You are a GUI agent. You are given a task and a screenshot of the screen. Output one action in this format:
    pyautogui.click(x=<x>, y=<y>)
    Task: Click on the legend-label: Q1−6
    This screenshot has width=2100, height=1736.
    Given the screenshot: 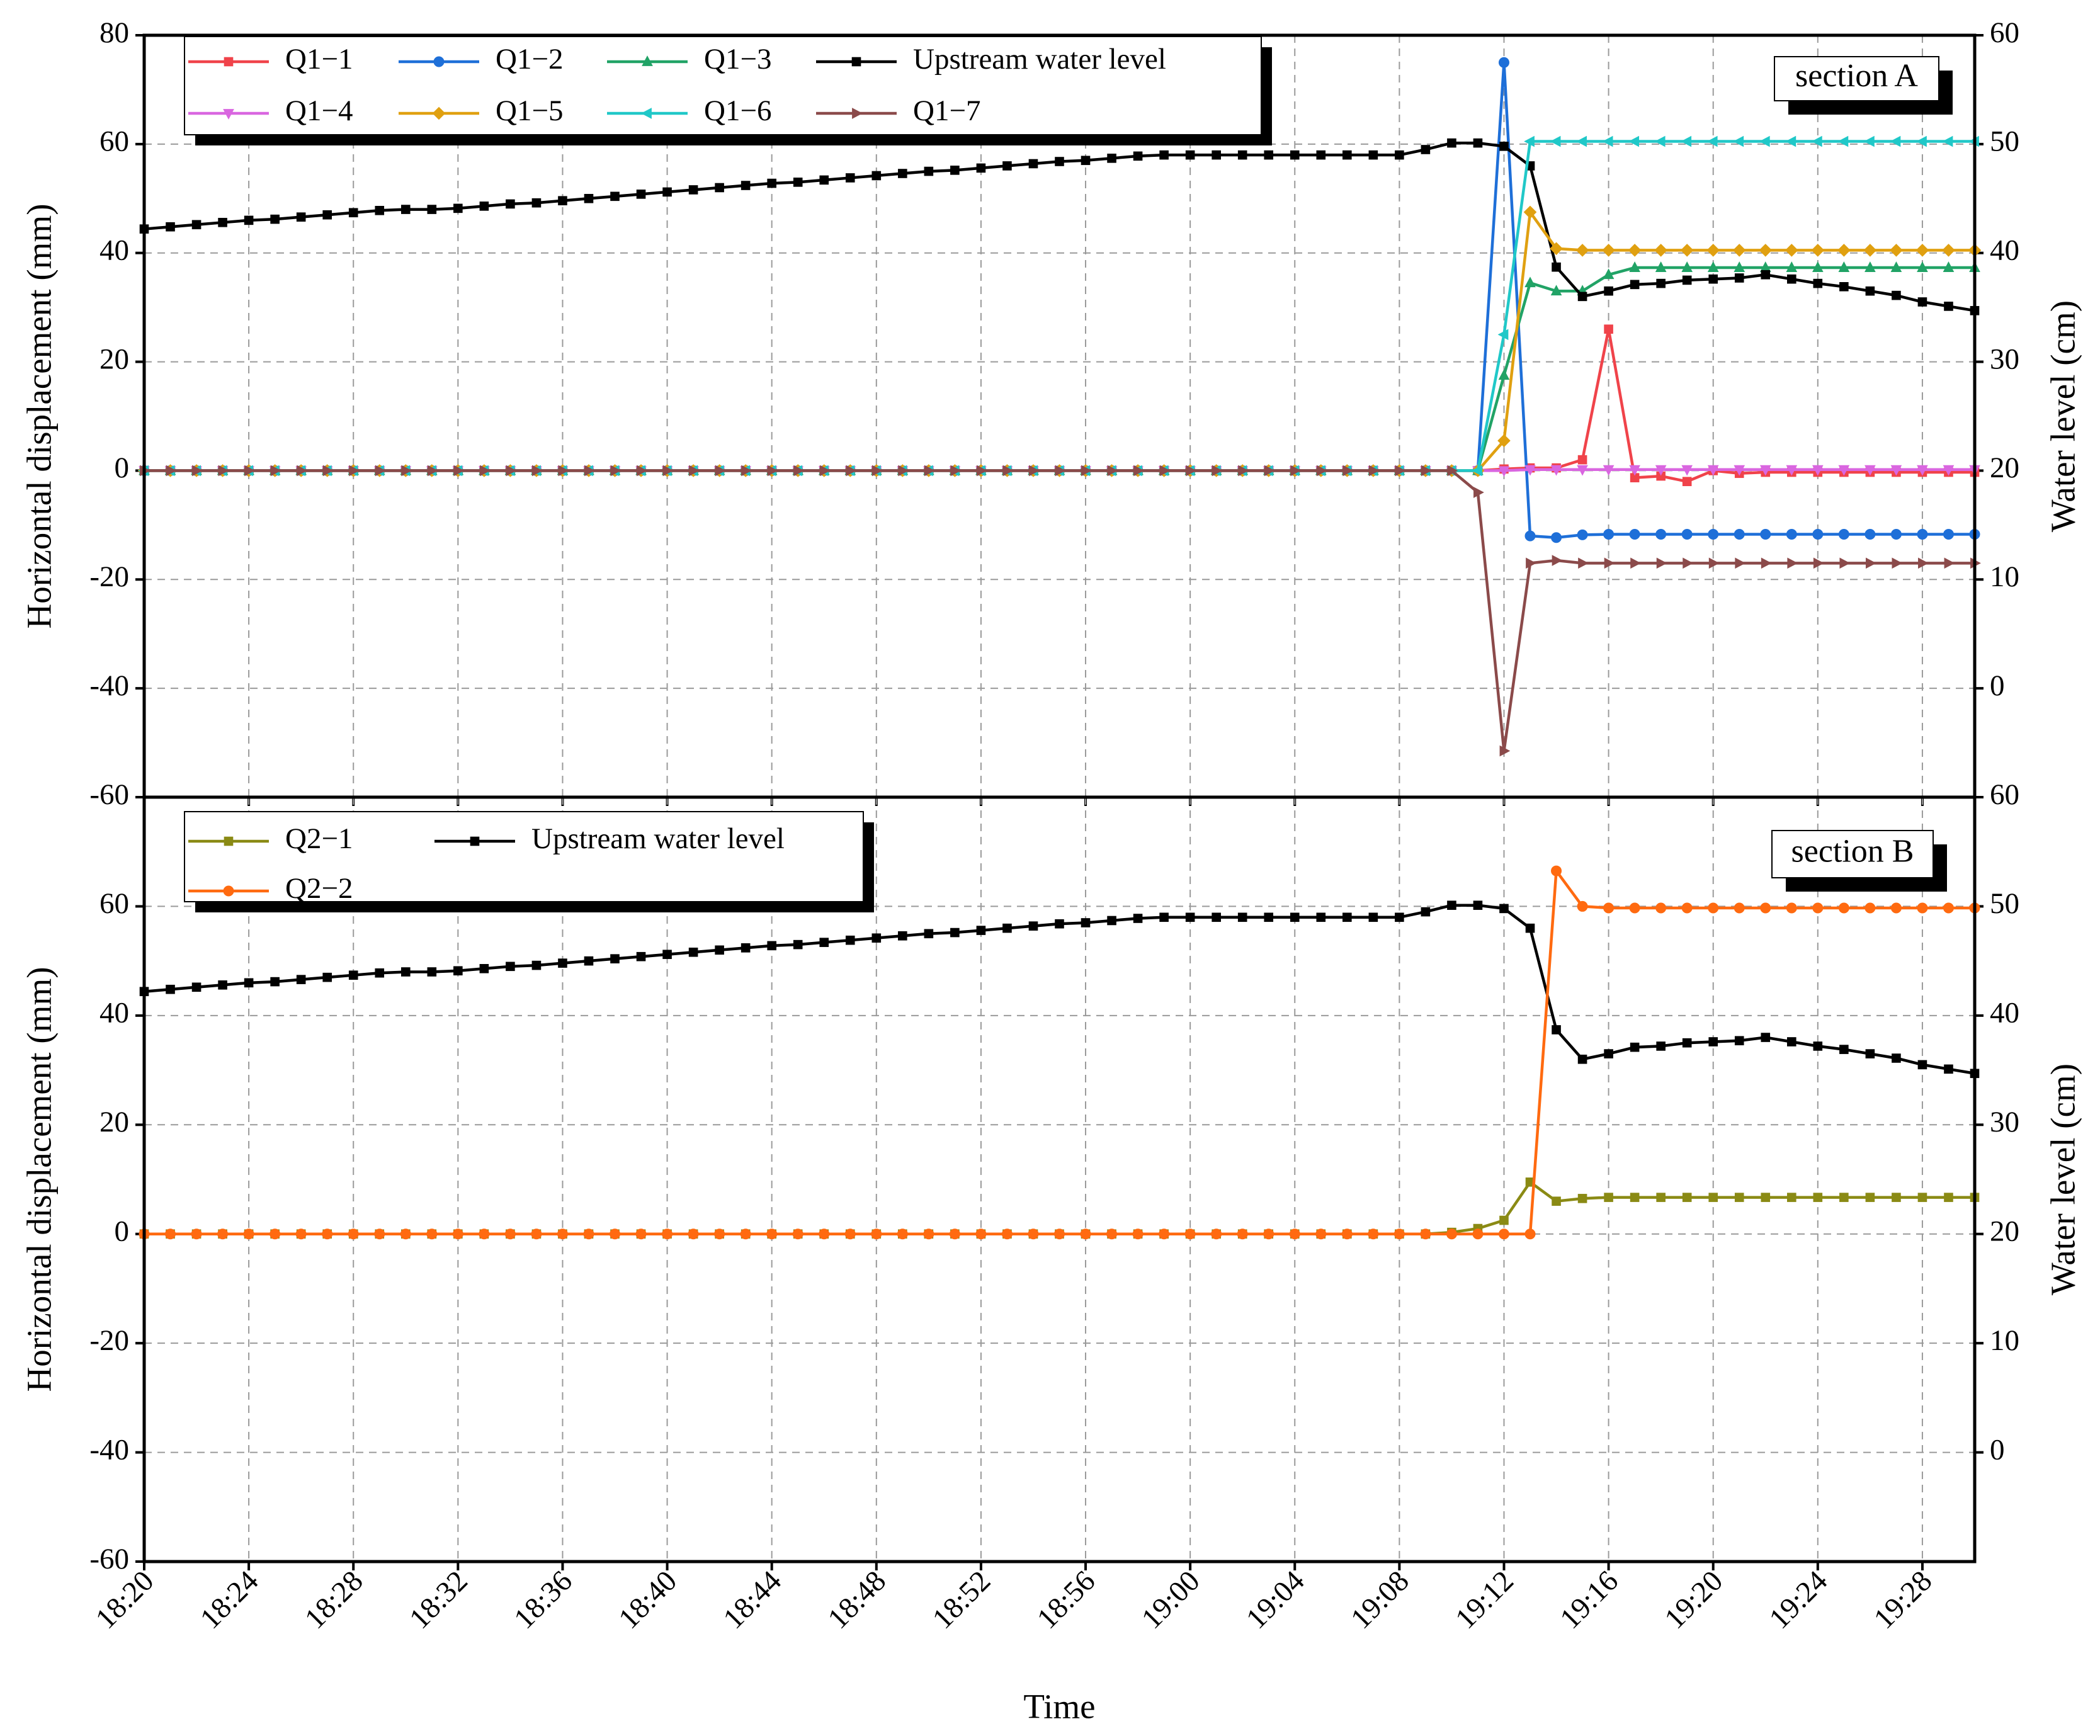 What is the action you would take?
    pyautogui.click(x=737, y=111)
    